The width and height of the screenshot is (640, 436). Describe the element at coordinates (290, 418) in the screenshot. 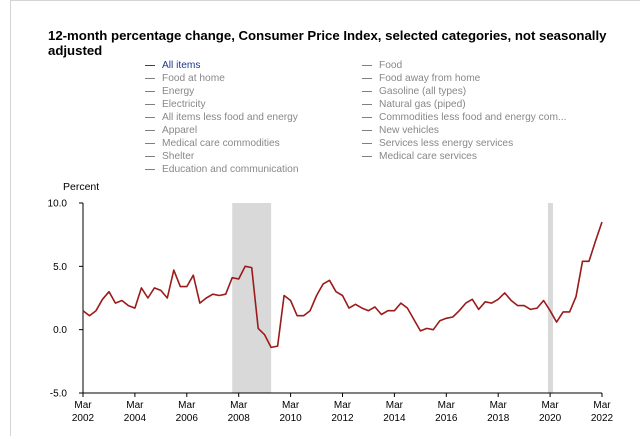

I see `x-tick-label-year: 2010` at that location.